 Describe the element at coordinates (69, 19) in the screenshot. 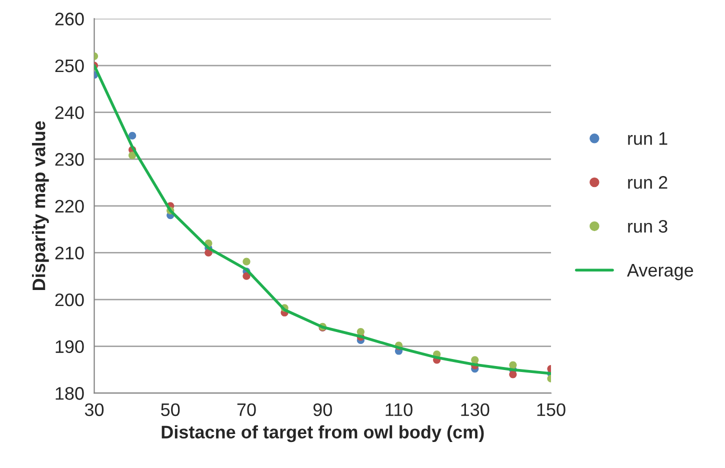

I see `y-tick-label: 260` at that location.